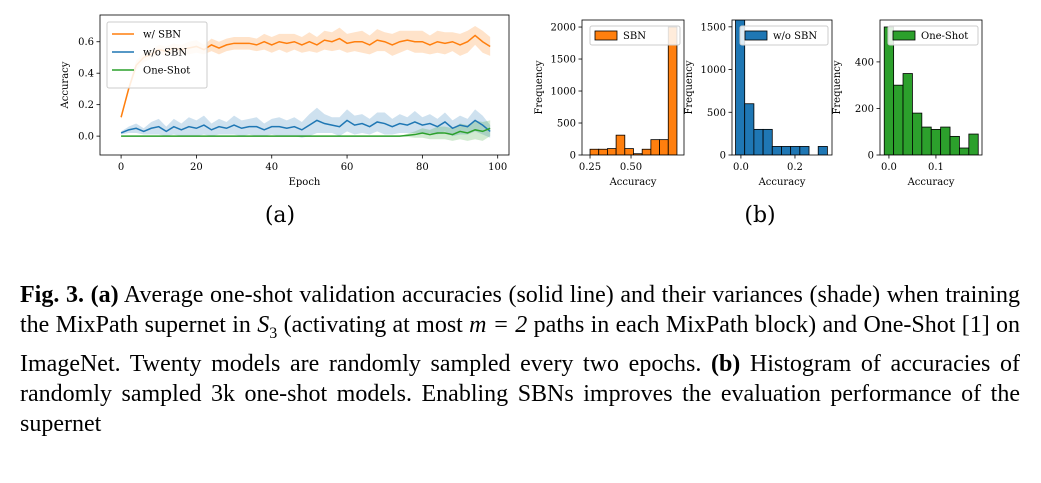  Describe the element at coordinates (104, 295) in the screenshot. I see `caption-label: (a)` at that location.